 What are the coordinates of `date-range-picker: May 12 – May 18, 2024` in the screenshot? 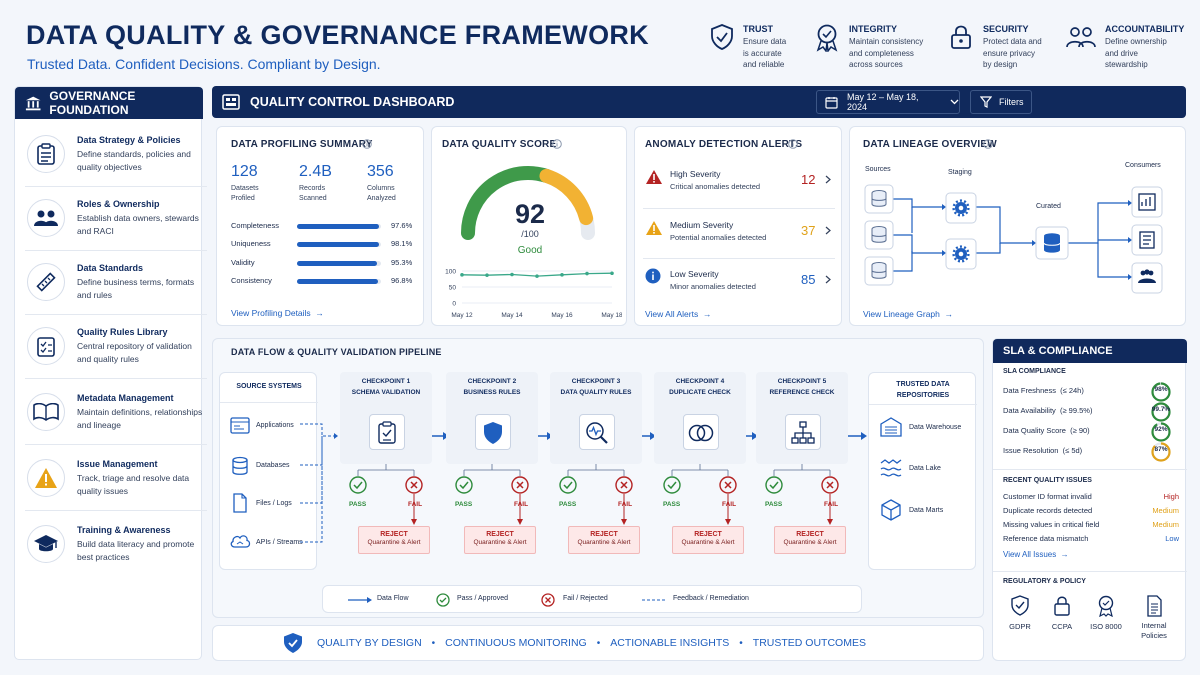 It's located at (888, 102).